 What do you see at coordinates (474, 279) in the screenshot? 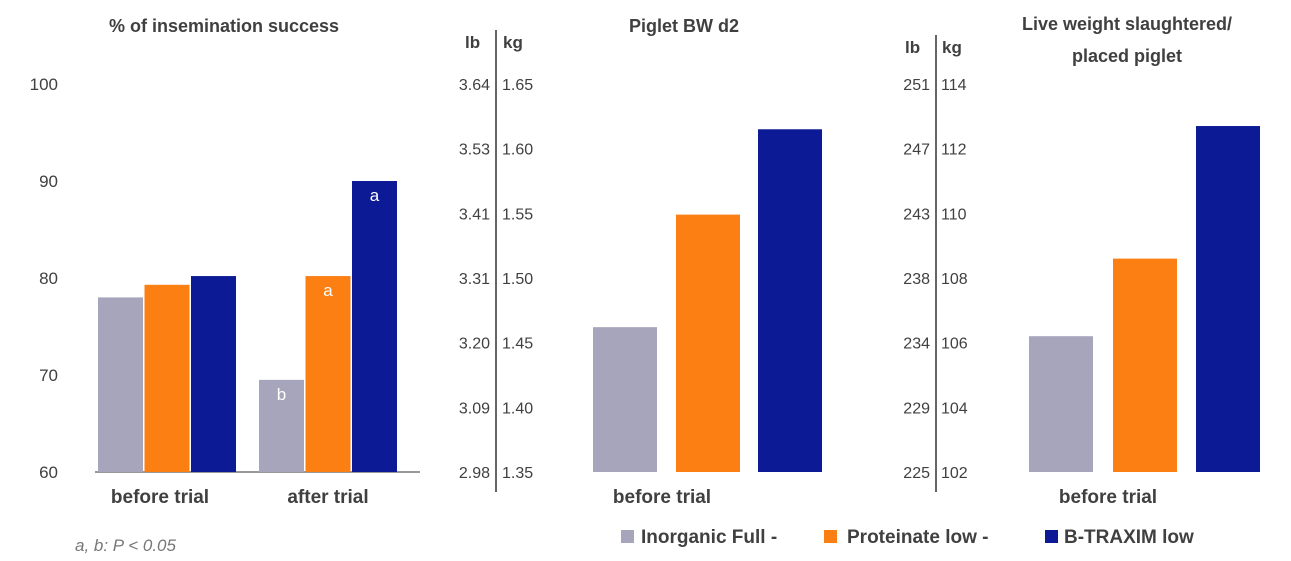
I see `y-tick-label-lb: 3.31` at bounding box center [474, 279].